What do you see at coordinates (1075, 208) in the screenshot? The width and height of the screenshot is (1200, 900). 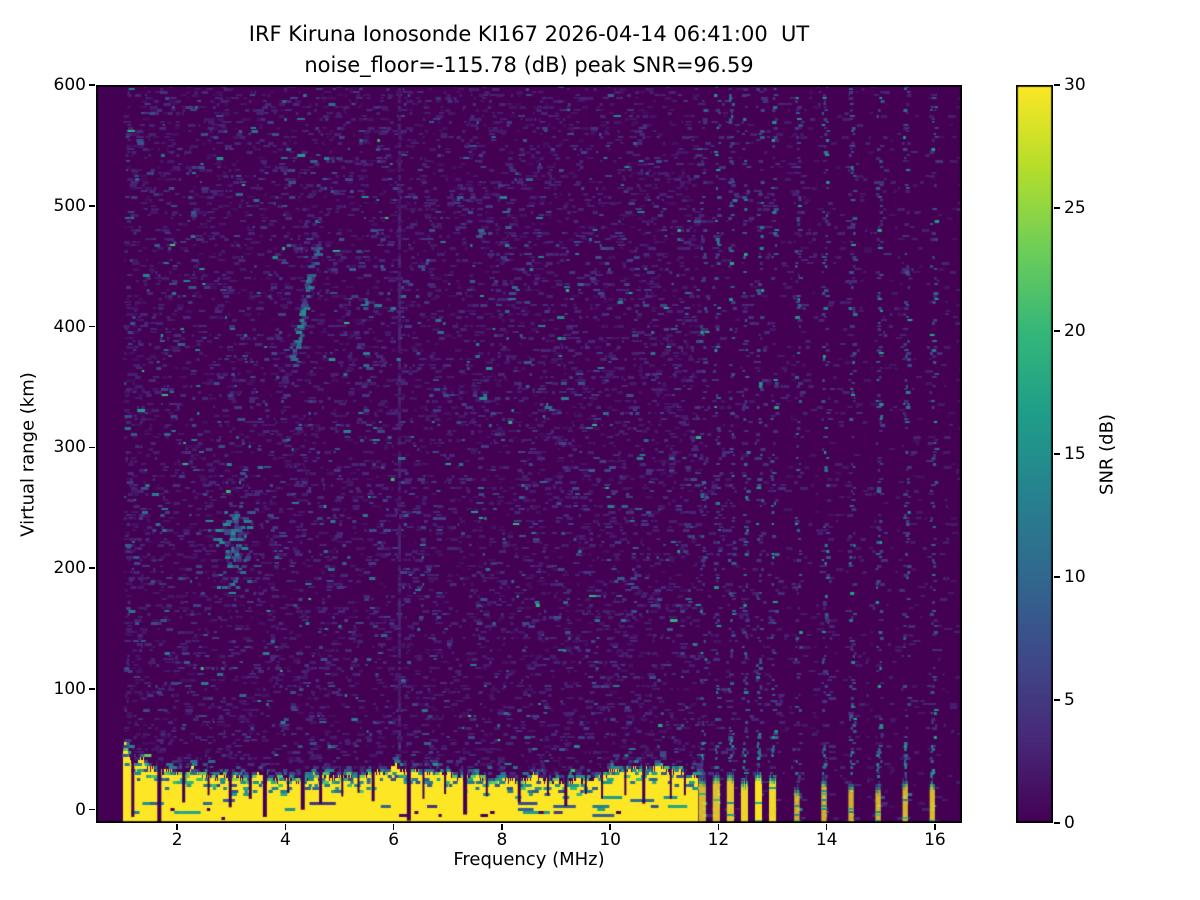 I see `colorbar-tick-label: 25` at bounding box center [1075, 208].